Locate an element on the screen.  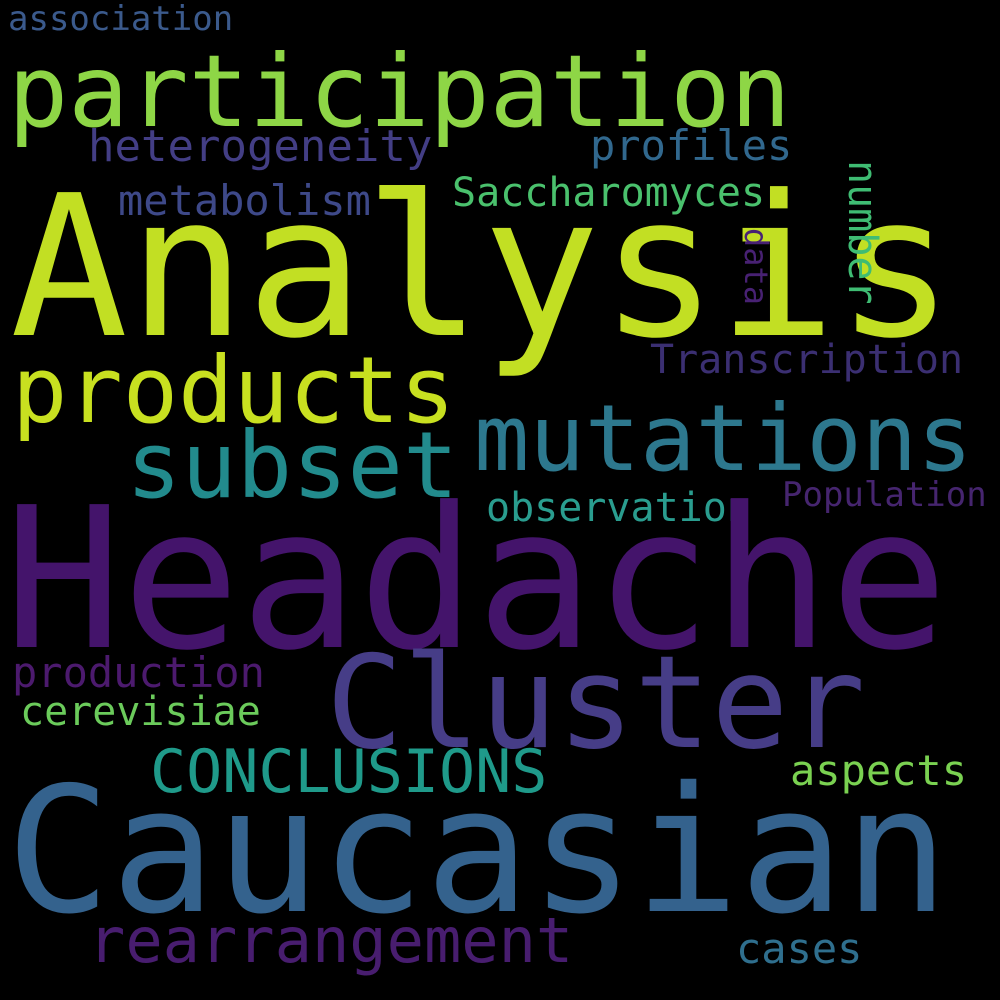
word-products: products is located at coordinates (234, 390).